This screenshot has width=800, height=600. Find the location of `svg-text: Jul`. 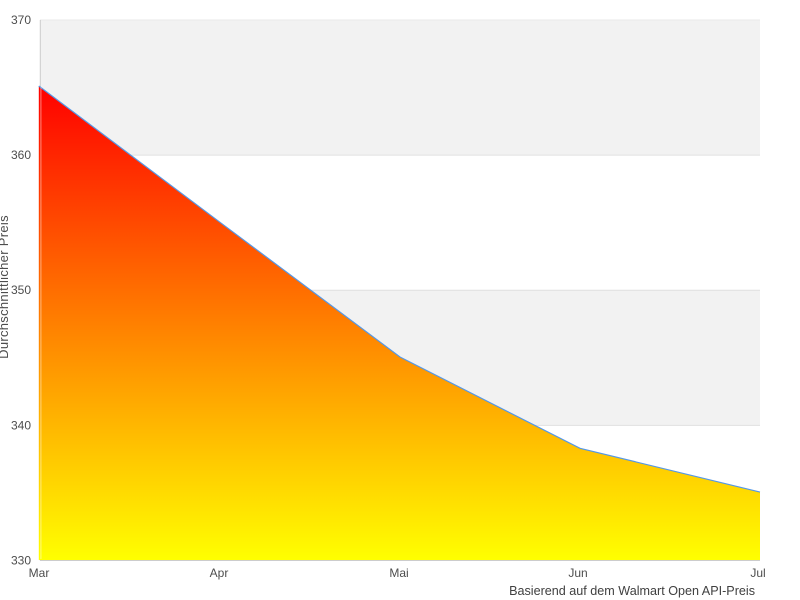

svg-text: Jul is located at coordinates (757, 573).